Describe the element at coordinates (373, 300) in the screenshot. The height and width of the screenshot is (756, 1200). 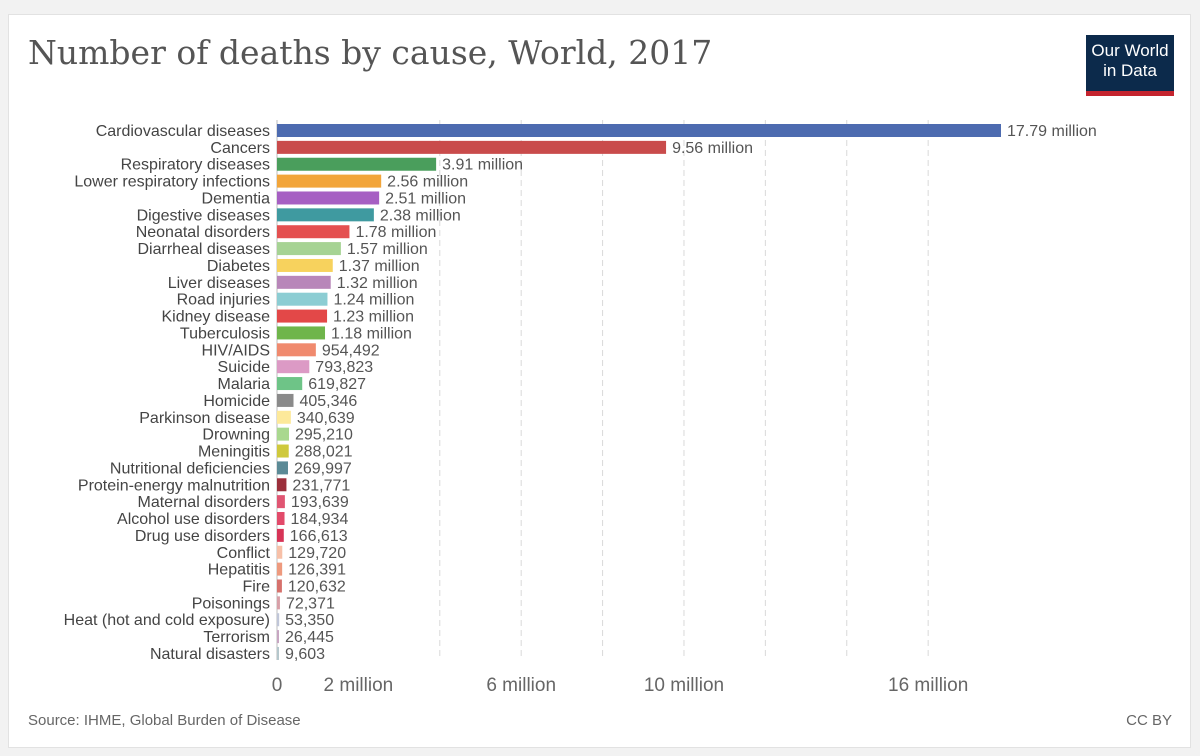
I see `value-label: 1.24 million` at that location.